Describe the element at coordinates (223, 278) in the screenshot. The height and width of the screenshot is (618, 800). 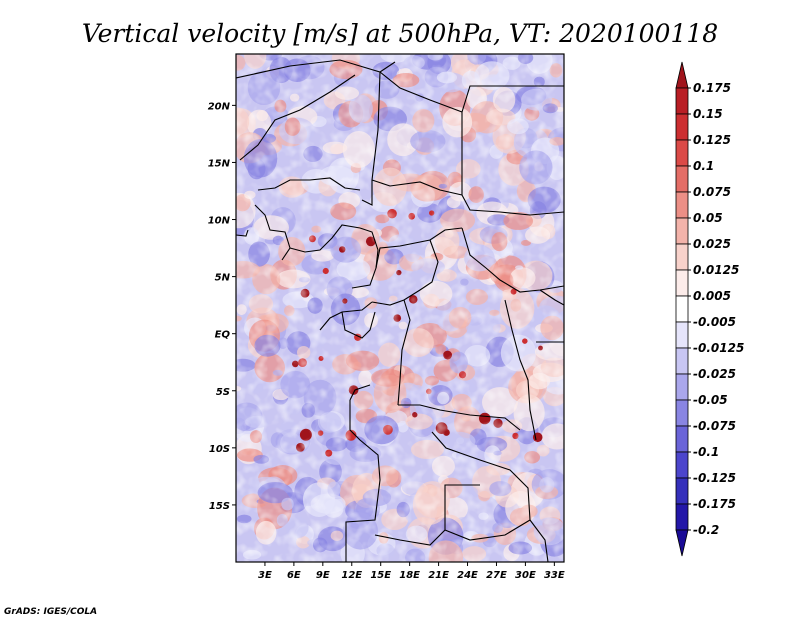
I see `lat-tick-label: 5N` at that location.